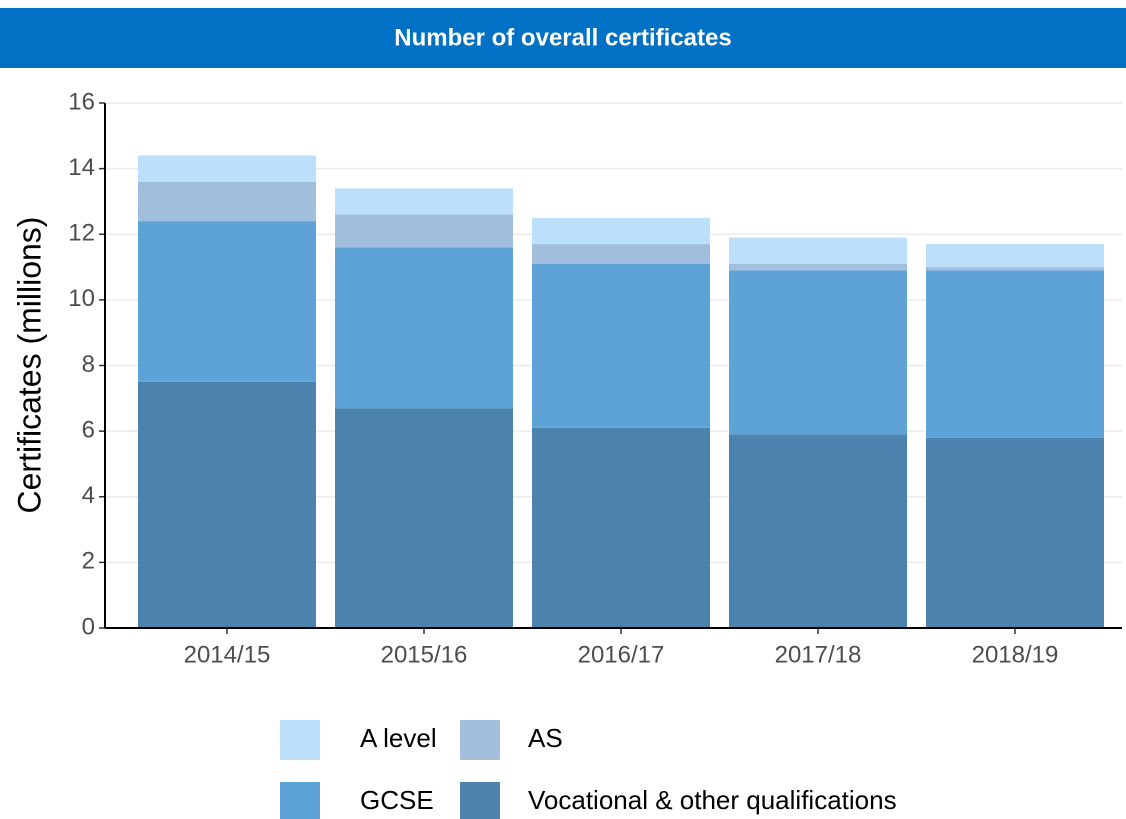 This screenshot has height=819, width=1126. I want to click on legend-label: A level, so click(398, 738).